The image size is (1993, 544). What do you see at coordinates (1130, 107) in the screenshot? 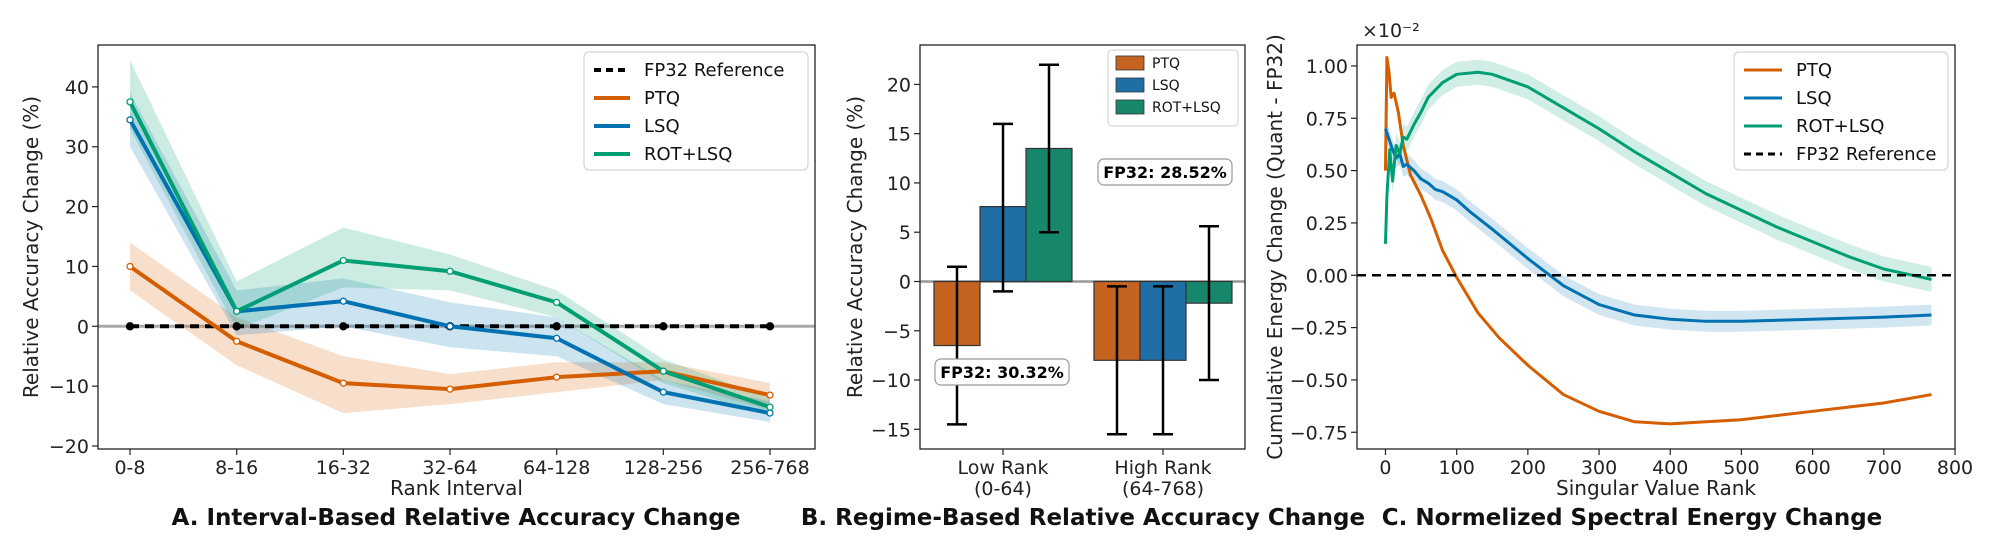
I see `legend-swatch-rot-lsq` at bounding box center [1130, 107].